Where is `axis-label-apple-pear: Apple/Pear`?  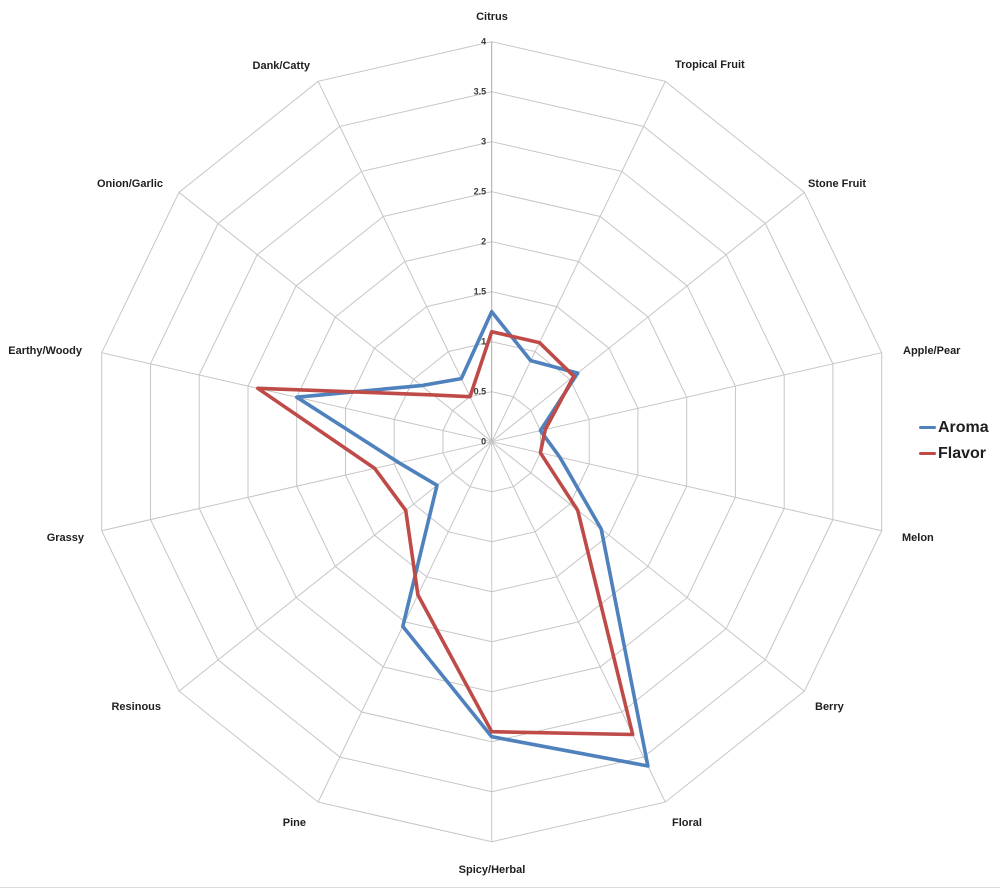 axis-label-apple-pear: Apple/Pear is located at coordinates (932, 351).